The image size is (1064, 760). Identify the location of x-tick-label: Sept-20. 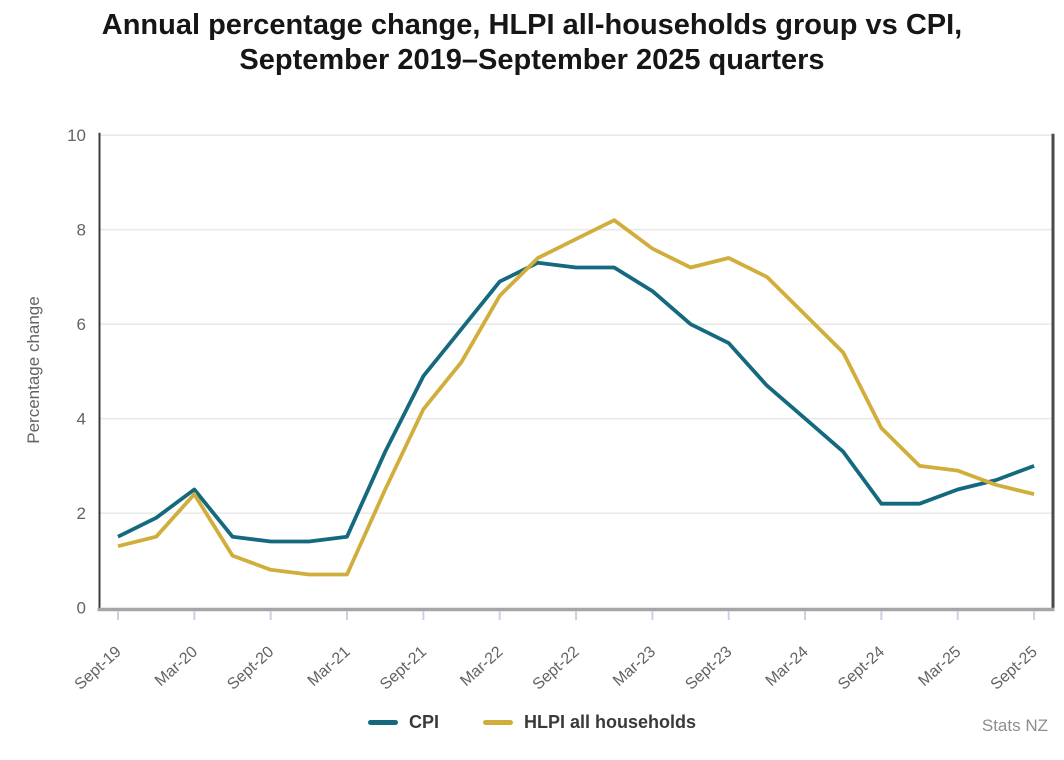
(250, 668).